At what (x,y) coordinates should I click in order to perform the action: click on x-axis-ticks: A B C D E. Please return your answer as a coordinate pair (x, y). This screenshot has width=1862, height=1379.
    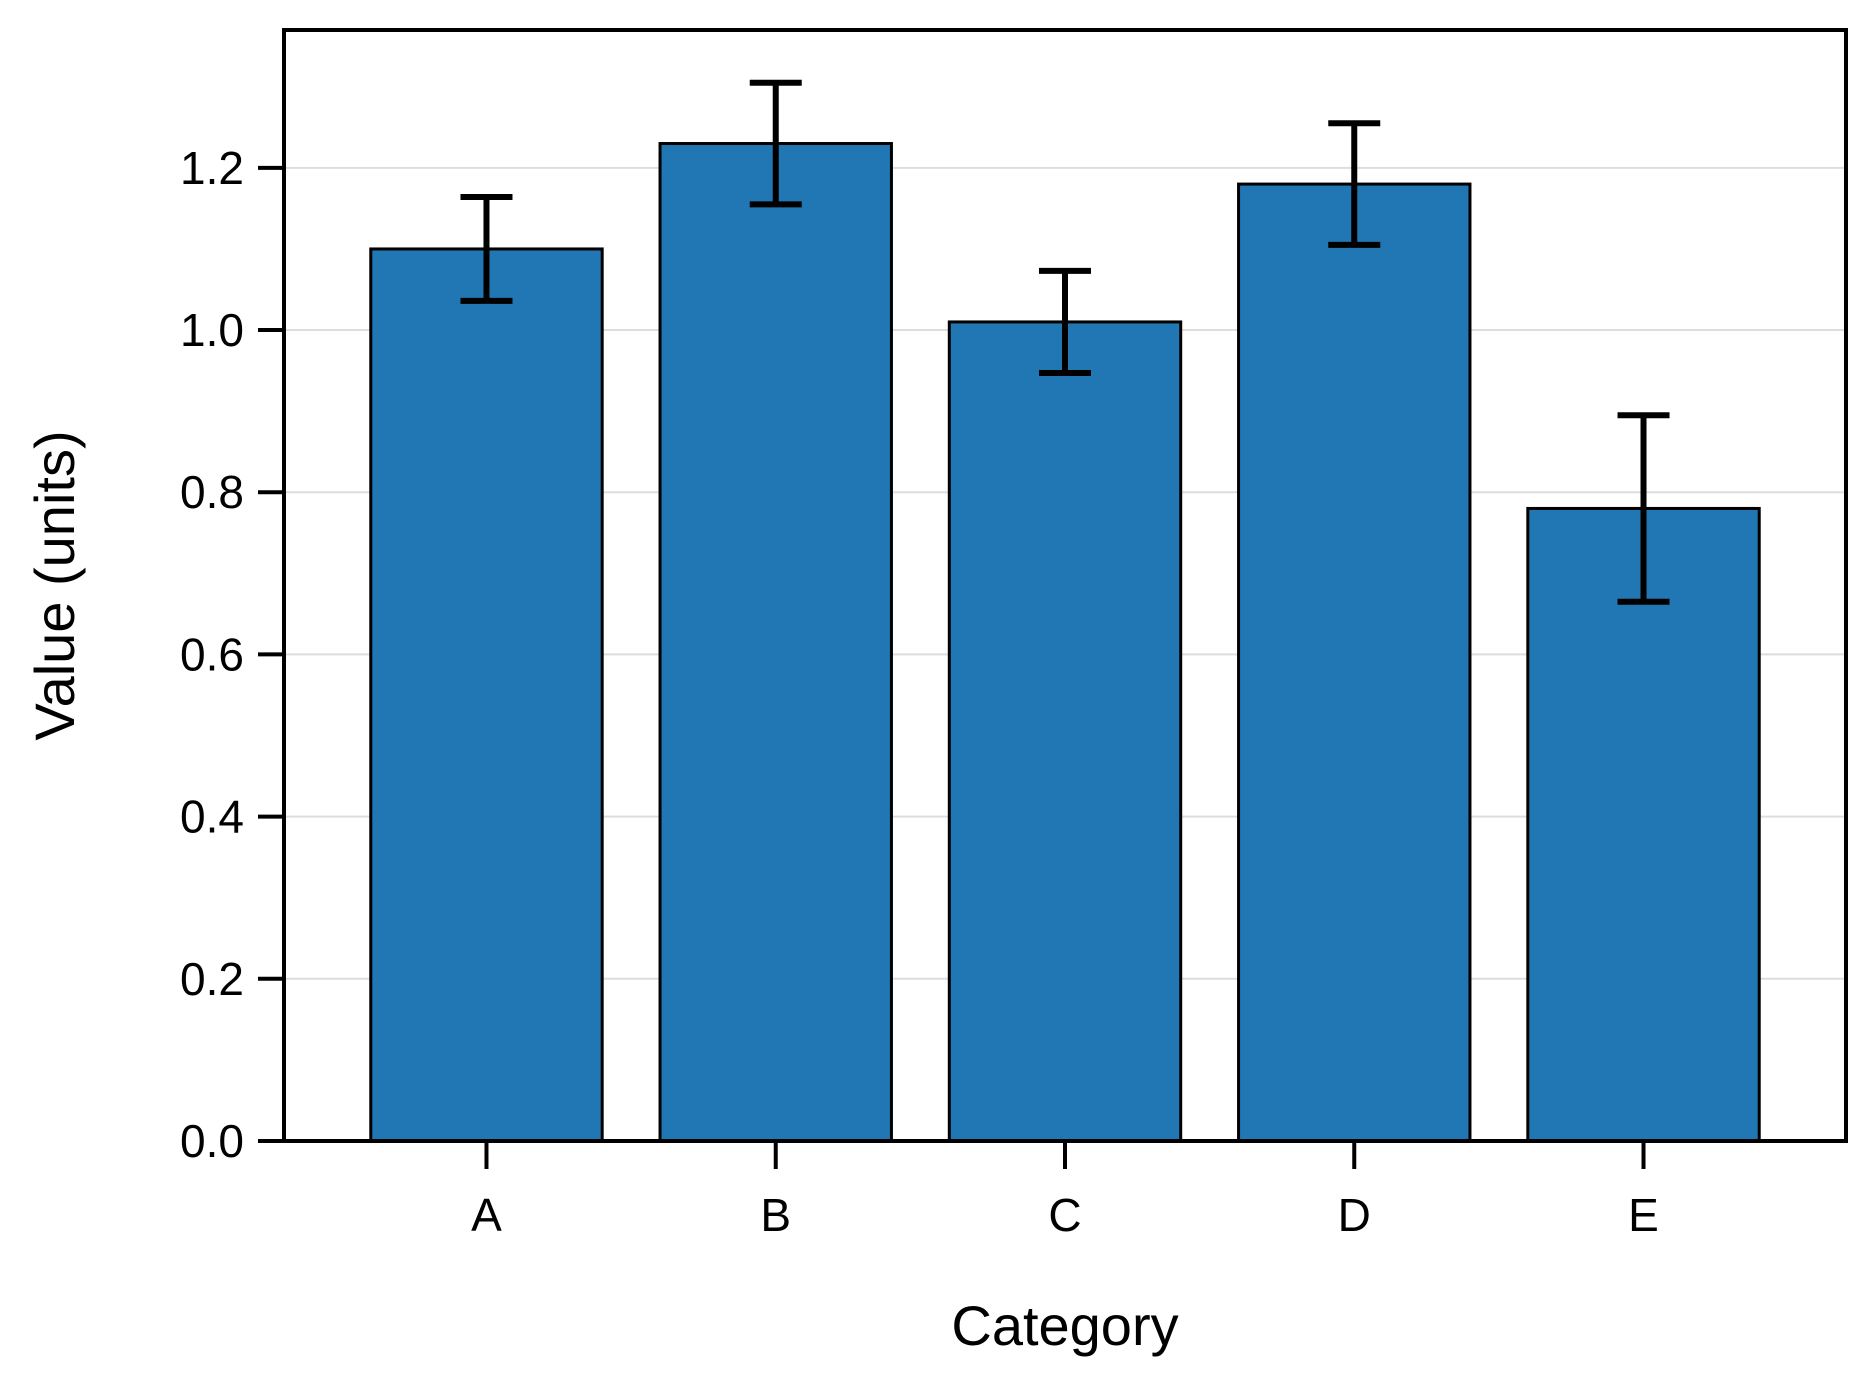
    Looking at the image, I should click on (1065, 1191).